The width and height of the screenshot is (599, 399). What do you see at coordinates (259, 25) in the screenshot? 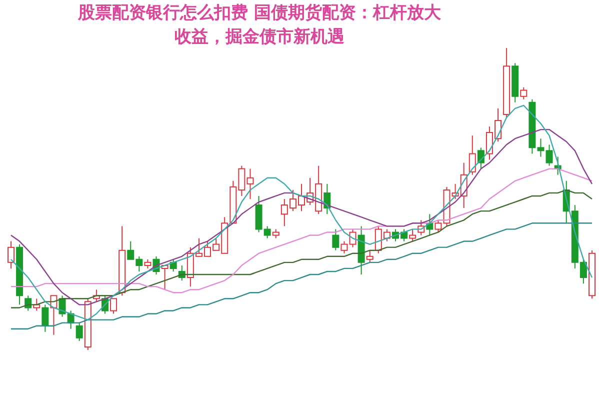
I see `chart-title: 股票配资银行怎么扣费 国债期货配资：杠杆放大收益，掘金债市新机遇` at bounding box center [259, 25].